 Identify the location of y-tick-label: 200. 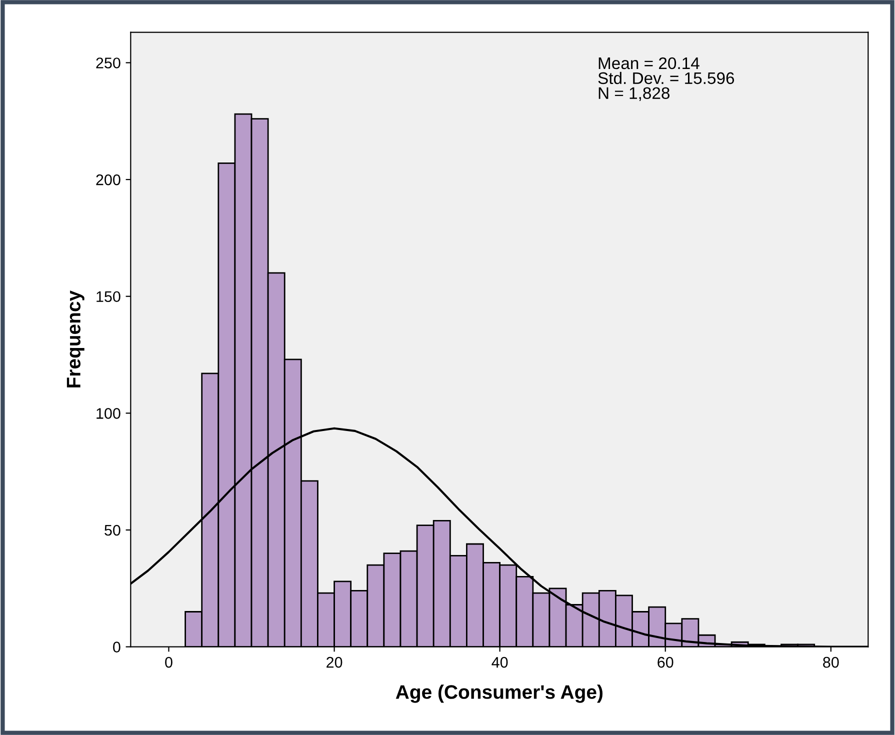
(108, 180).